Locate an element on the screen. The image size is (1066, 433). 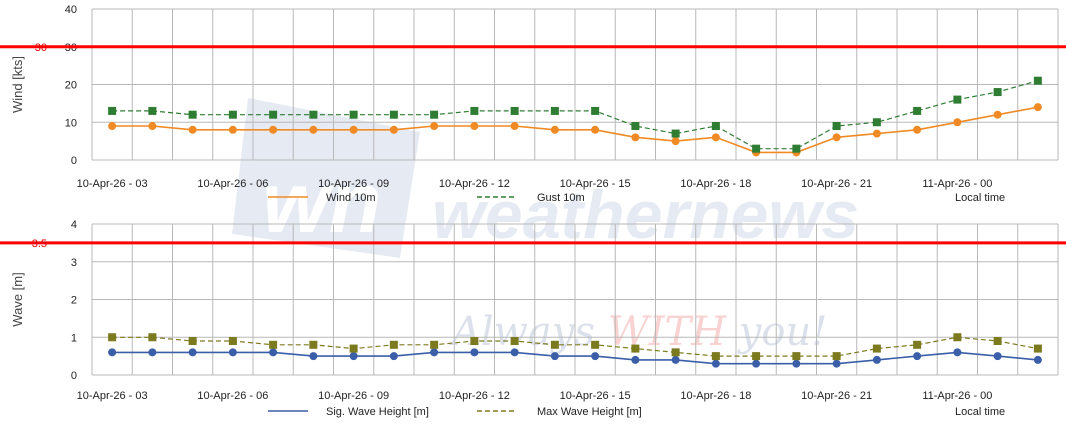
wind-x-tick-label: 10-Apr-26 - 15 is located at coordinates (595, 184).